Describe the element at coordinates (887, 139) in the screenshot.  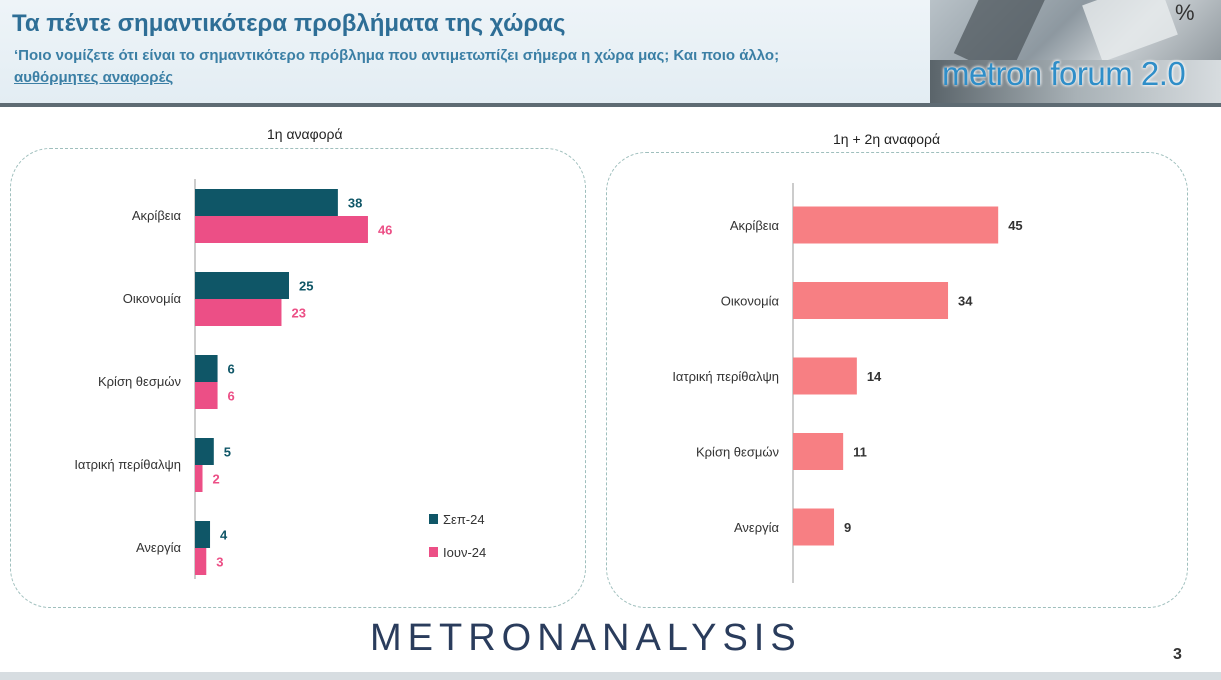
I see `chart-2-title: 1η + 2η αναφορά` at that location.